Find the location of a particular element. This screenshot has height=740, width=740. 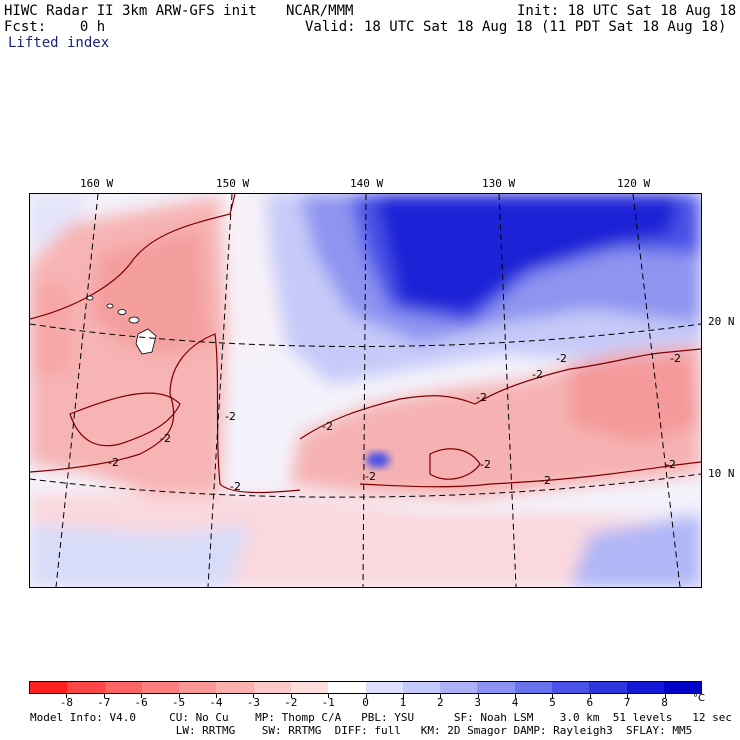

lon-label-160w: 160 W is located at coordinates (97, 183).